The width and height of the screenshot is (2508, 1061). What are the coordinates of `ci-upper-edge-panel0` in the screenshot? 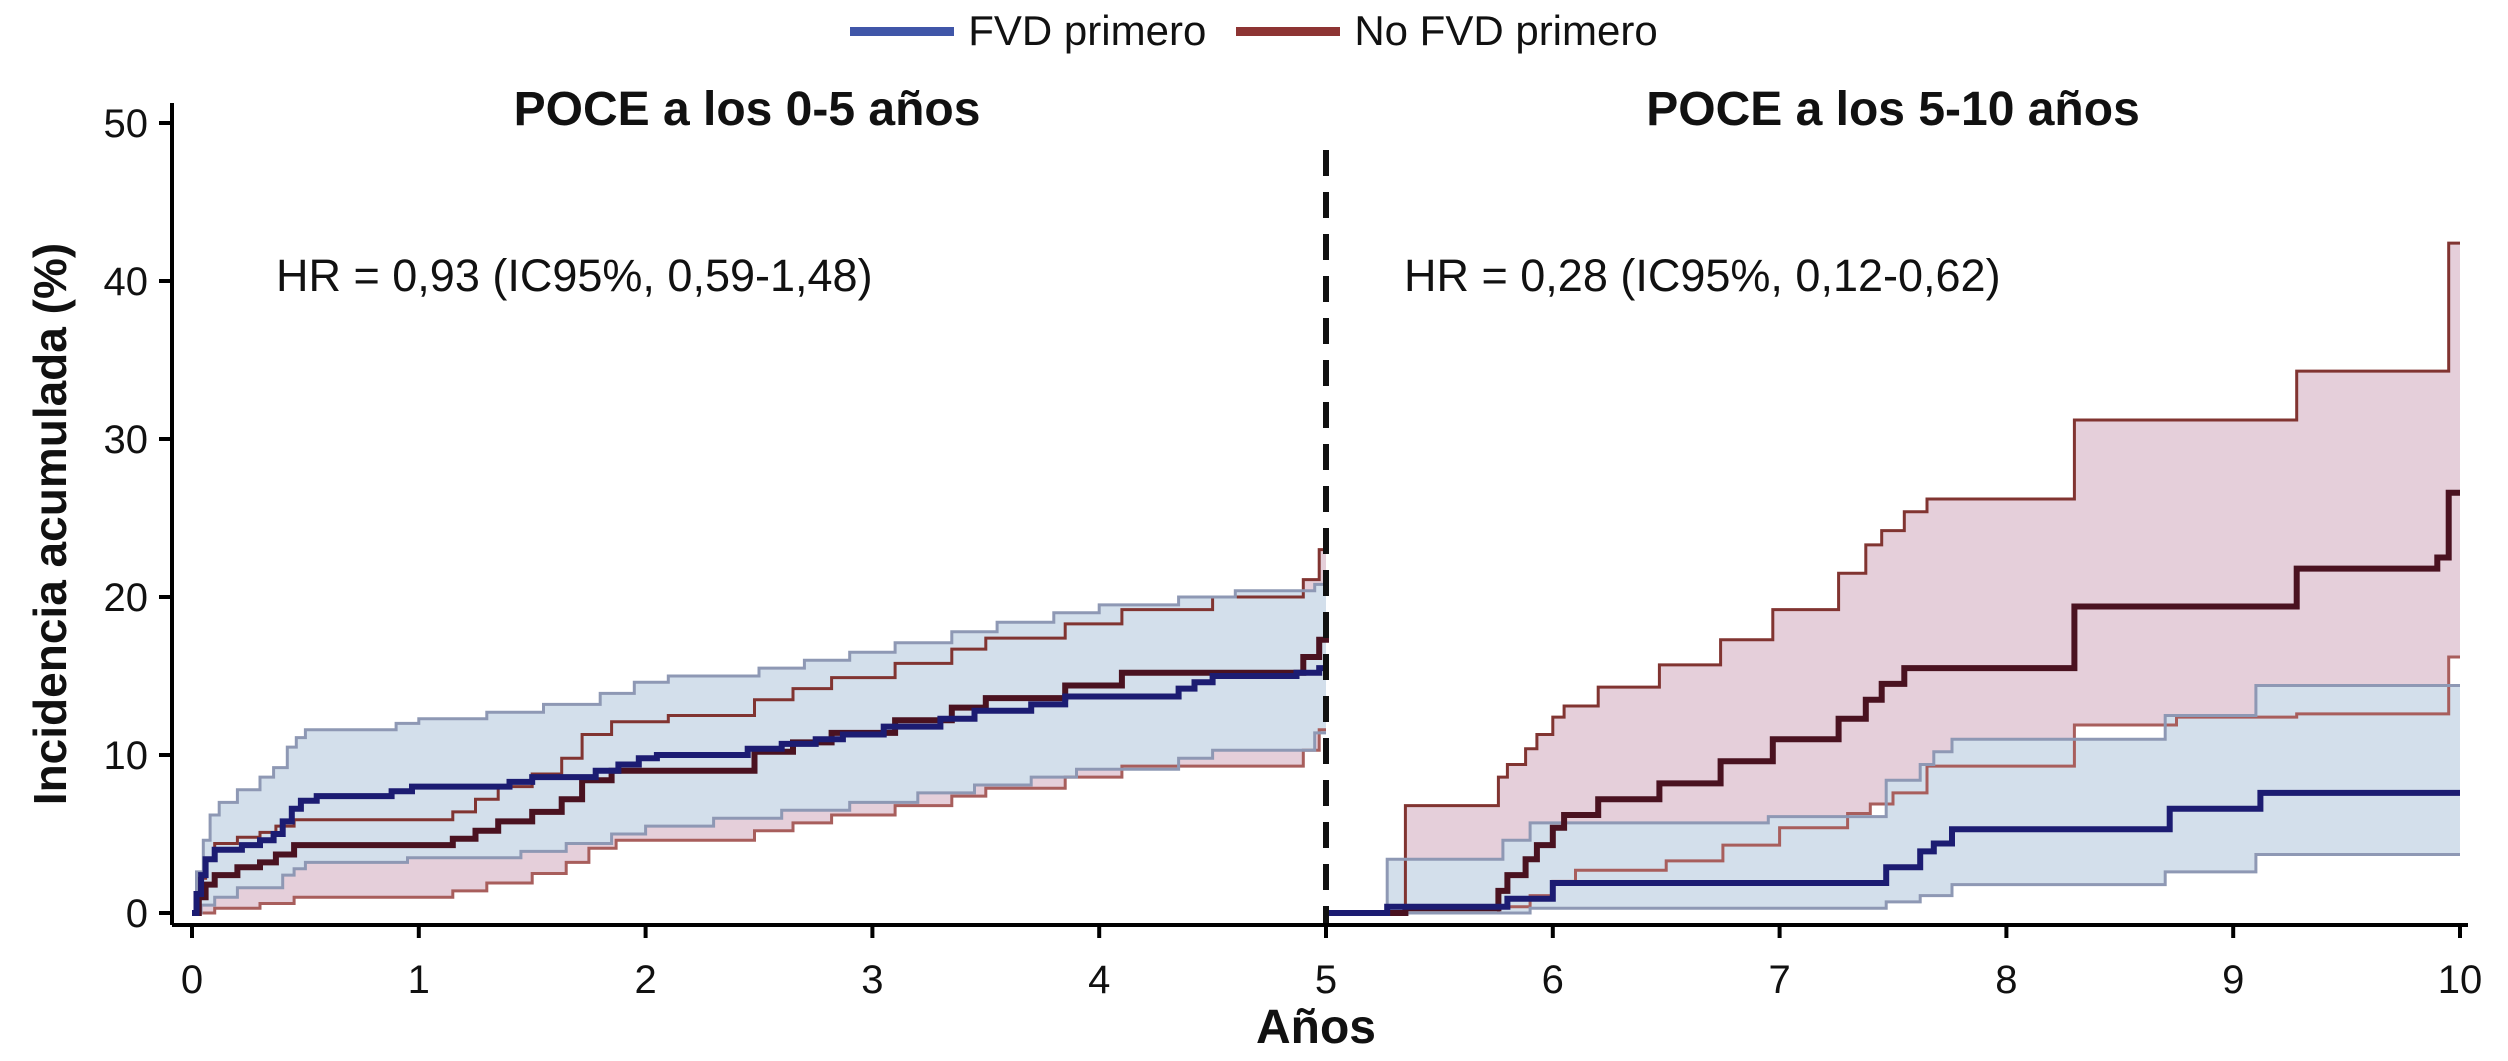 It's located at (759, 748).